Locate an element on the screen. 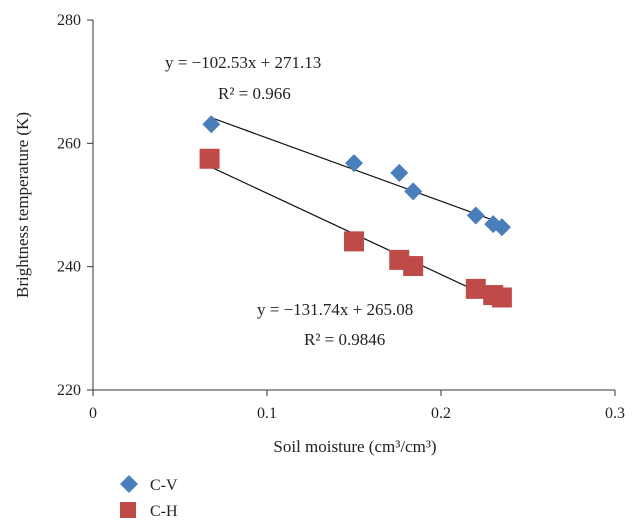 Image resolution: width=637 pixels, height=520 pixels. x-tick-label: 0.2 is located at coordinates (441, 413).